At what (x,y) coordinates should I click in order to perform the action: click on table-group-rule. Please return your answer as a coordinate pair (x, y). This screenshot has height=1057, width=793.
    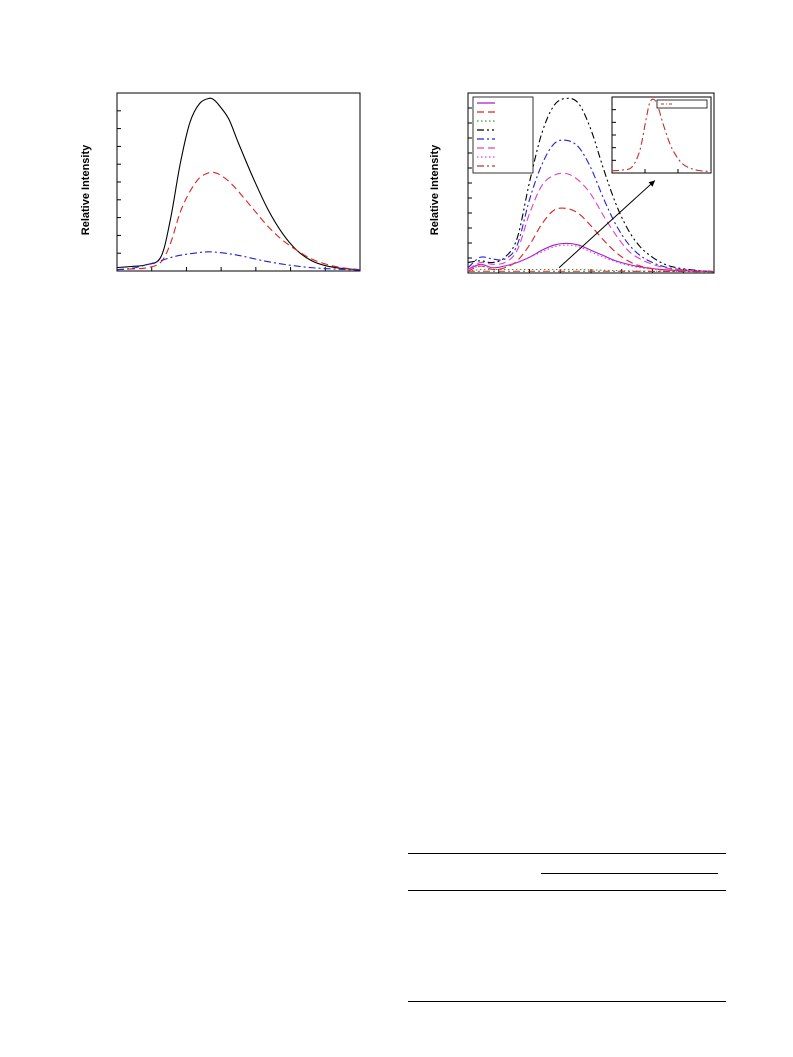
    Looking at the image, I should click on (629, 873).